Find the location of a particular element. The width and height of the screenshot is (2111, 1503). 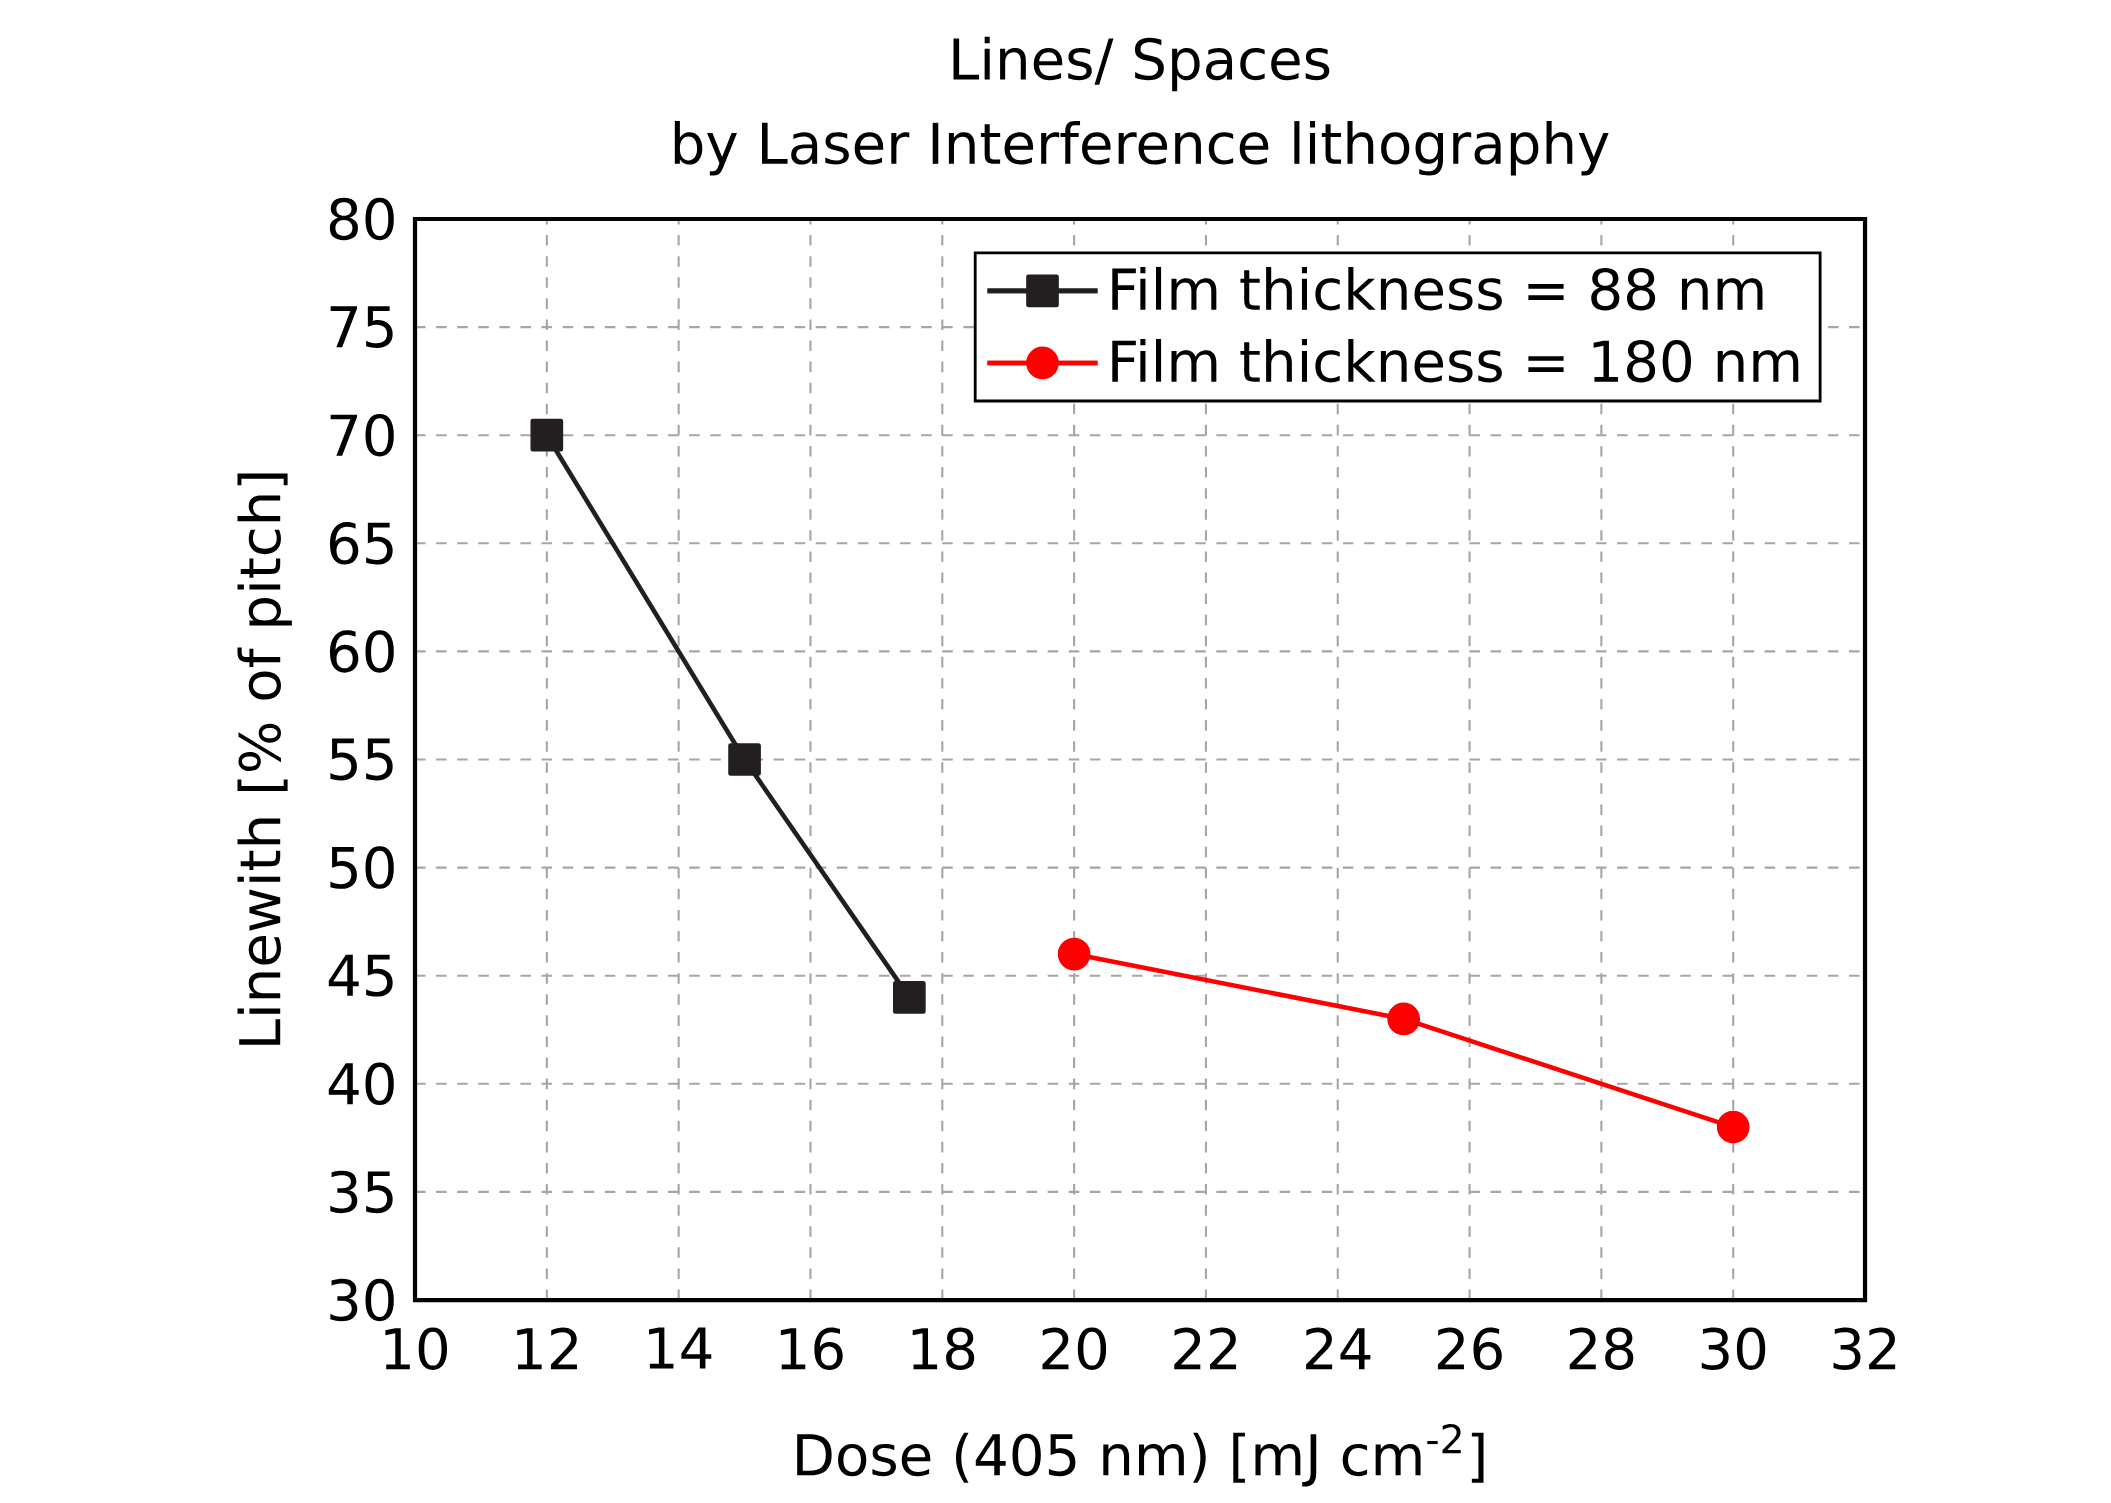

x-tick-label: 26 is located at coordinates (1469, 1348).